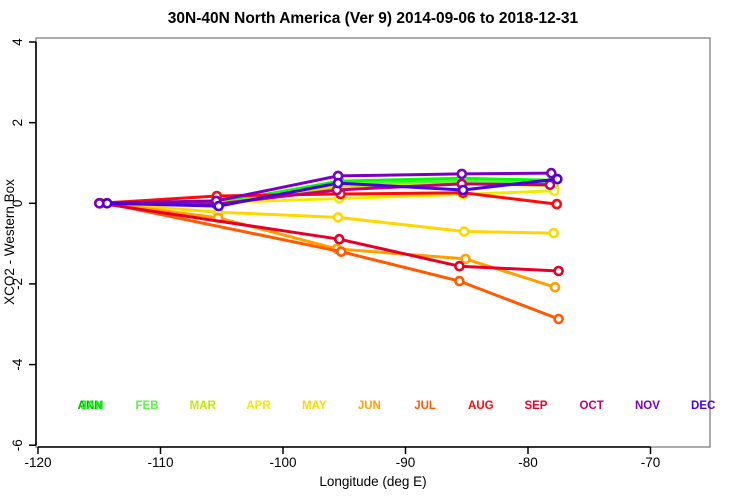 The width and height of the screenshot is (750, 500). I want to click on series-NOV, so click(325, 188).